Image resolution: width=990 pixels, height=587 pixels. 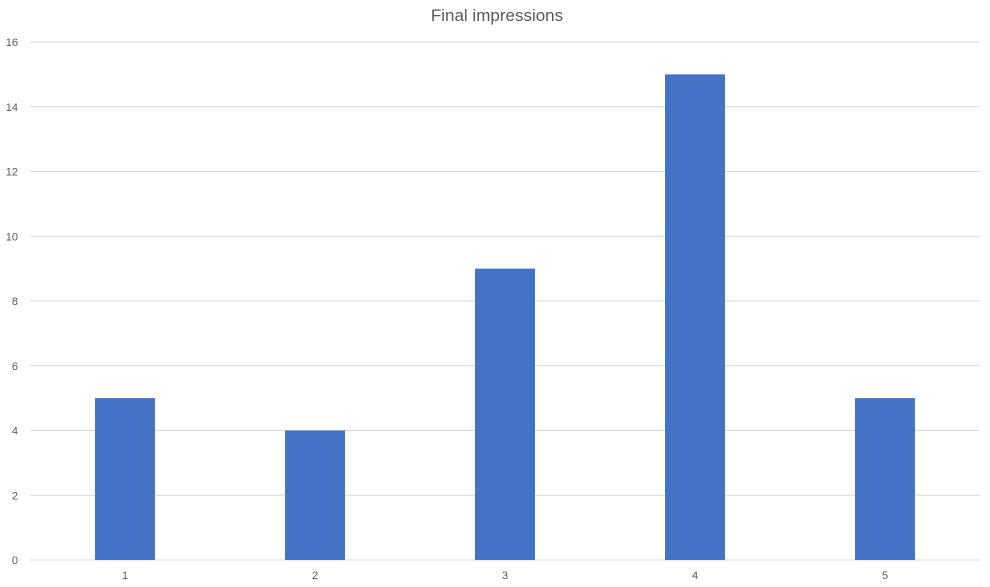 What do you see at coordinates (15, 561) in the screenshot?
I see `y-tick-label: 0` at bounding box center [15, 561].